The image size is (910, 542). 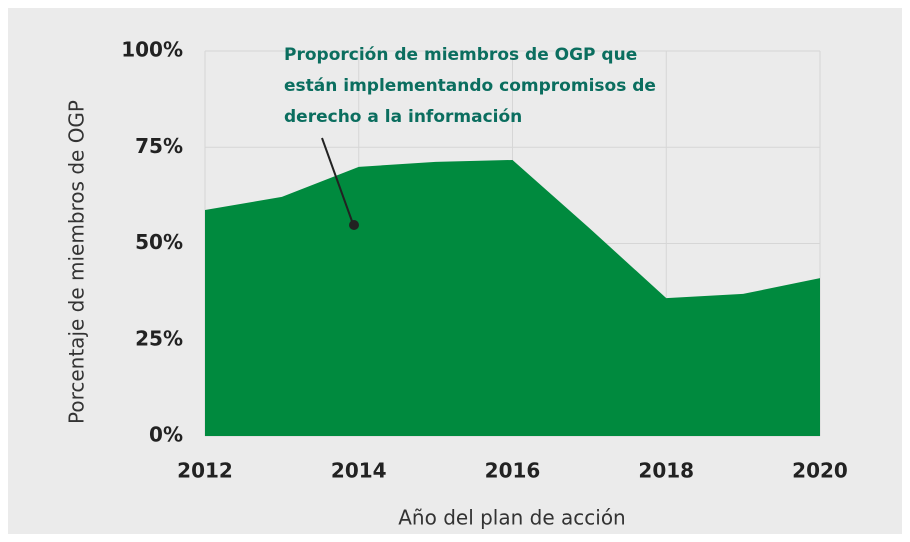 I want to click on annotation-pointer, so click(x=337, y=181).